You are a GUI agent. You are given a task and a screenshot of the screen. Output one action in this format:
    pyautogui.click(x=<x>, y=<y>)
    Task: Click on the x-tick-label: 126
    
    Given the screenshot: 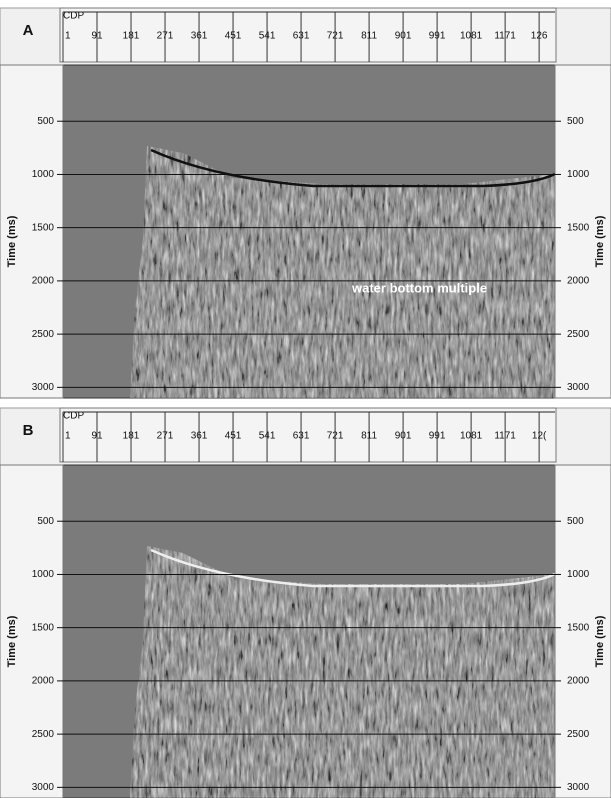 What is the action you would take?
    pyautogui.click(x=539, y=36)
    